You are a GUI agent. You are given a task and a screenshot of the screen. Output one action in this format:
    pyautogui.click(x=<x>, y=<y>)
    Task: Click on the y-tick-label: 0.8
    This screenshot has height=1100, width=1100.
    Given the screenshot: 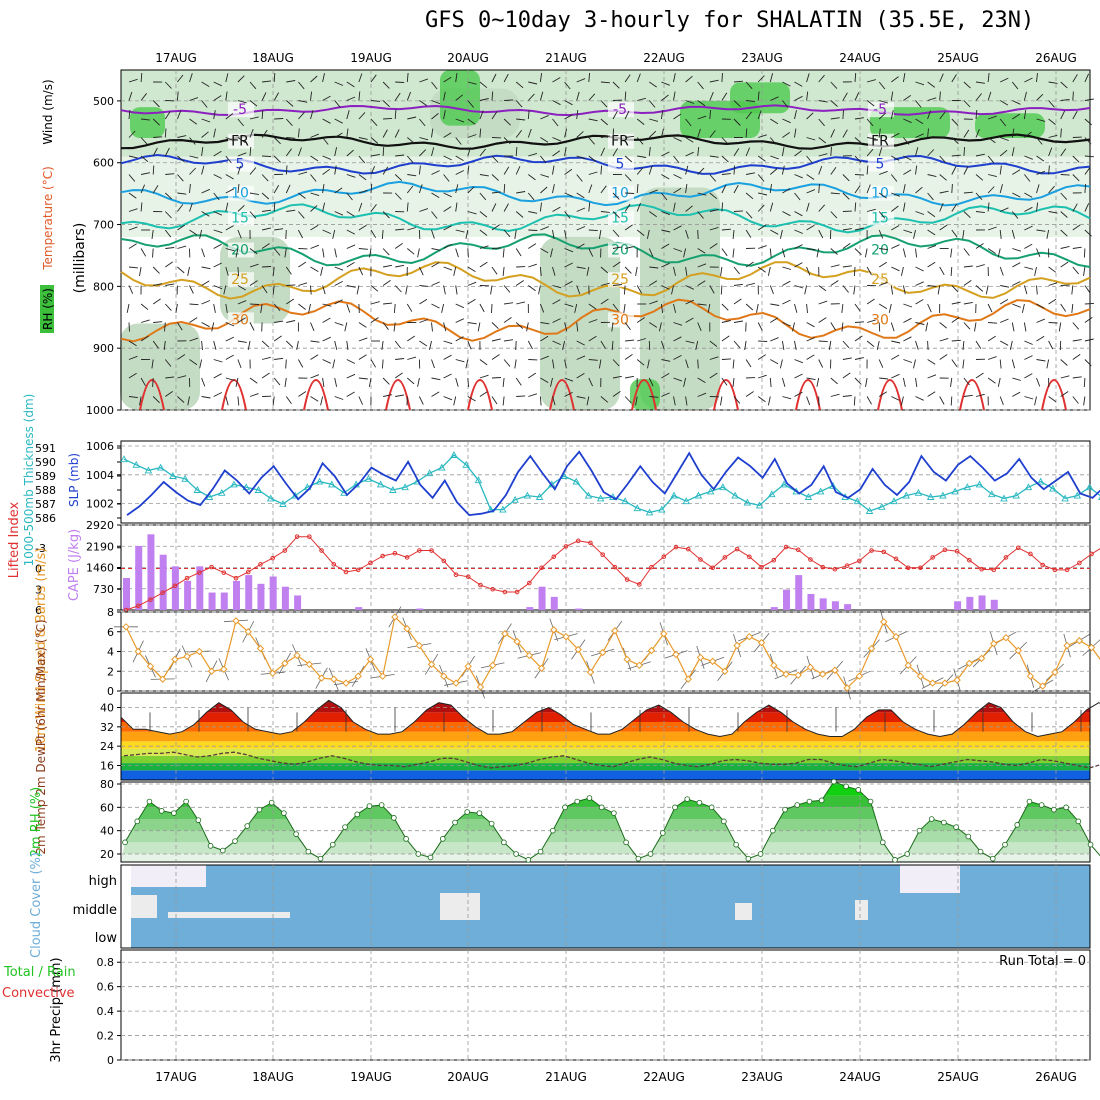 What is the action you would take?
    pyautogui.click(x=106, y=962)
    